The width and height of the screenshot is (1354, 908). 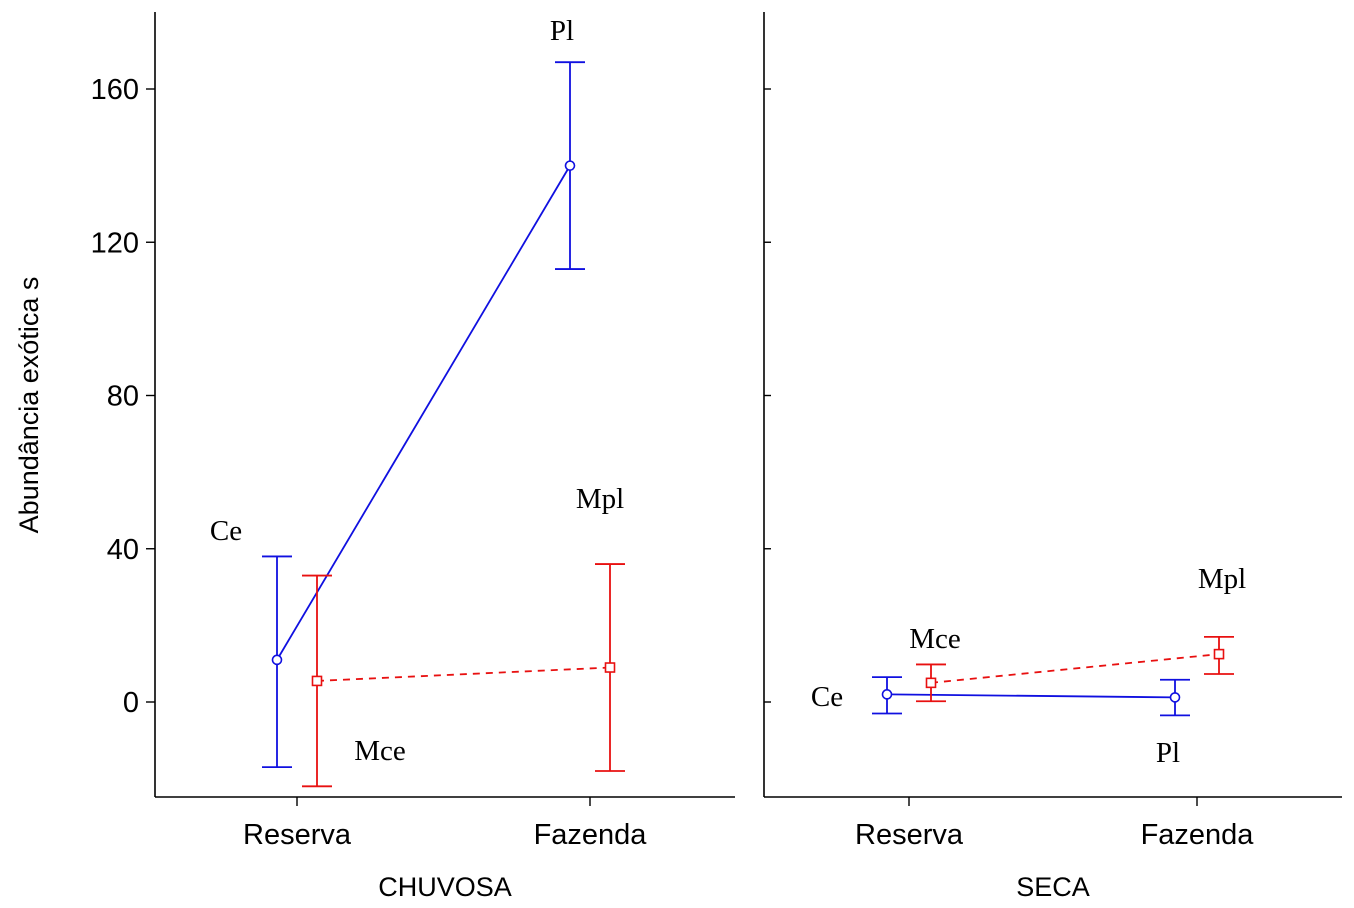 I want to click on x-axis-title: CHUVOSA, so click(x=445, y=887).